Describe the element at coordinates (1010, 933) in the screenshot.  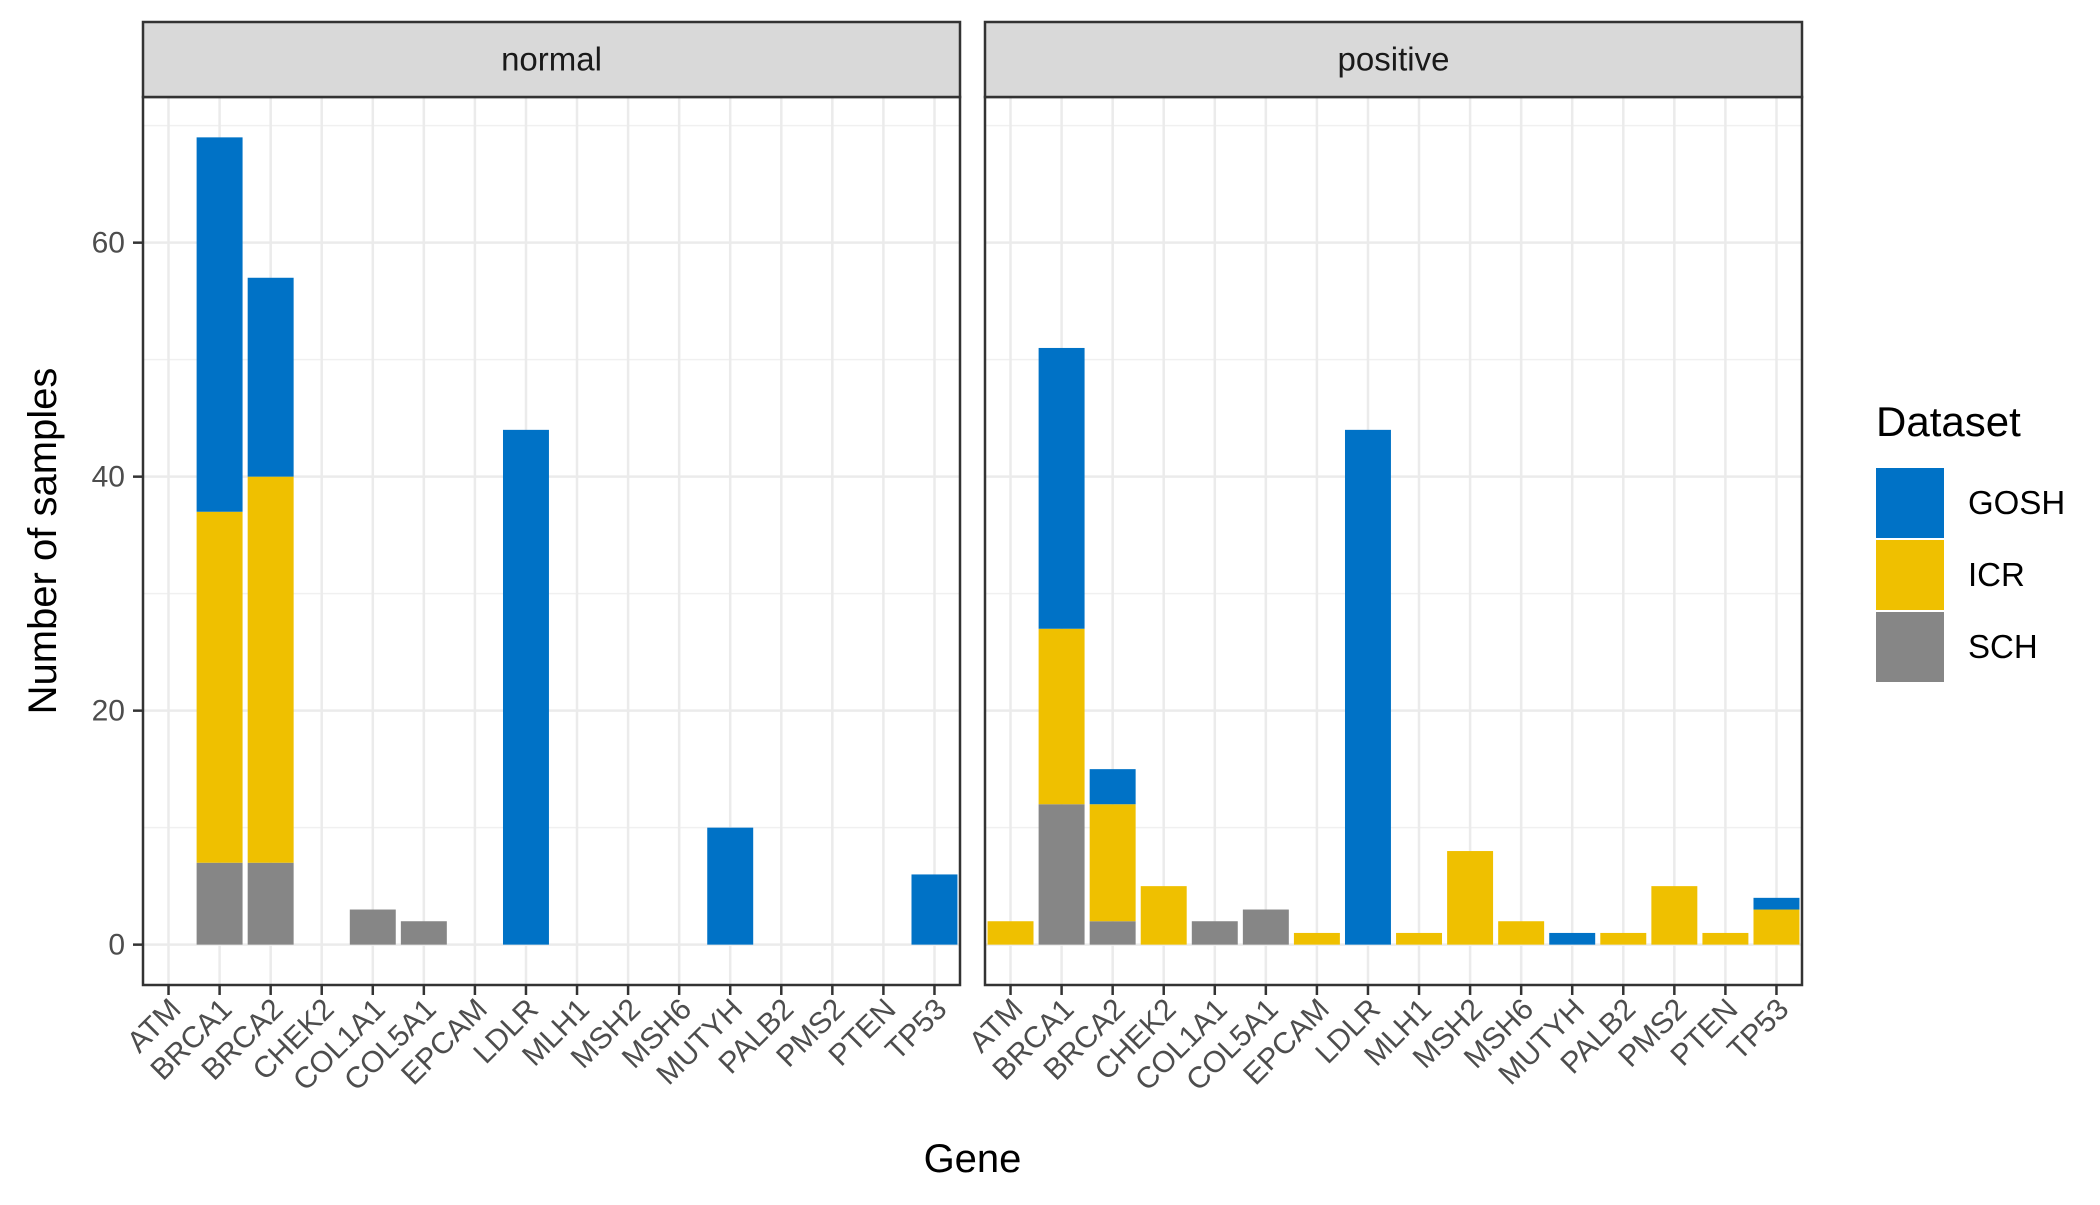
I see `bar-icr-atm` at that location.